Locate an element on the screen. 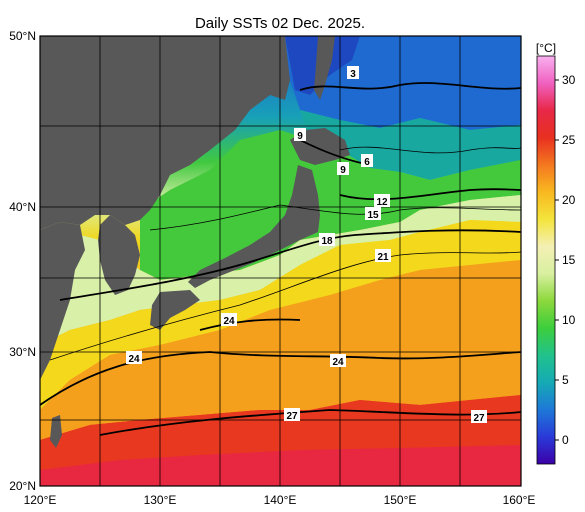  china-coast is located at coordinates (62, 301).